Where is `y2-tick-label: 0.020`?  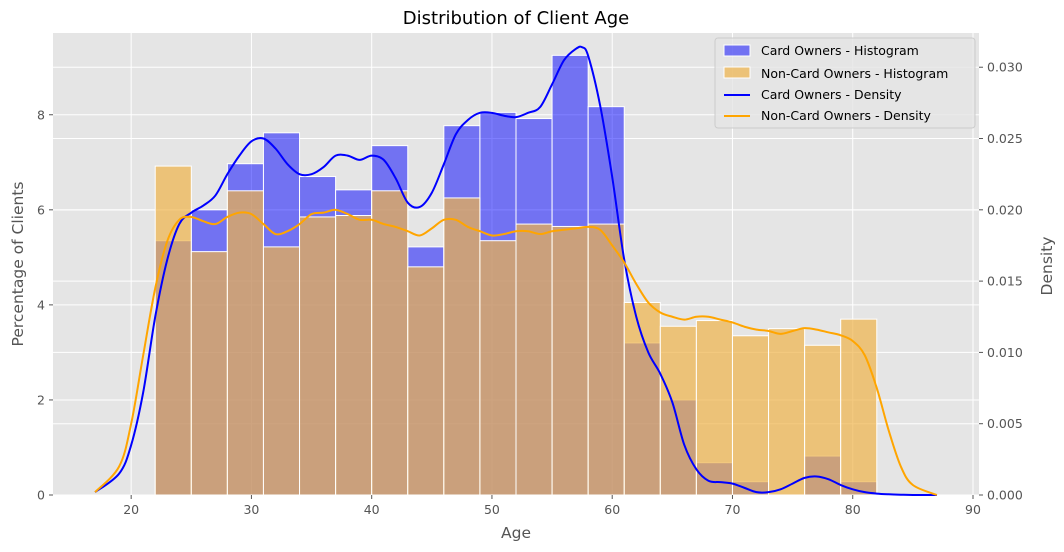
y2-tick-label: 0.020 is located at coordinates (1005, 209).